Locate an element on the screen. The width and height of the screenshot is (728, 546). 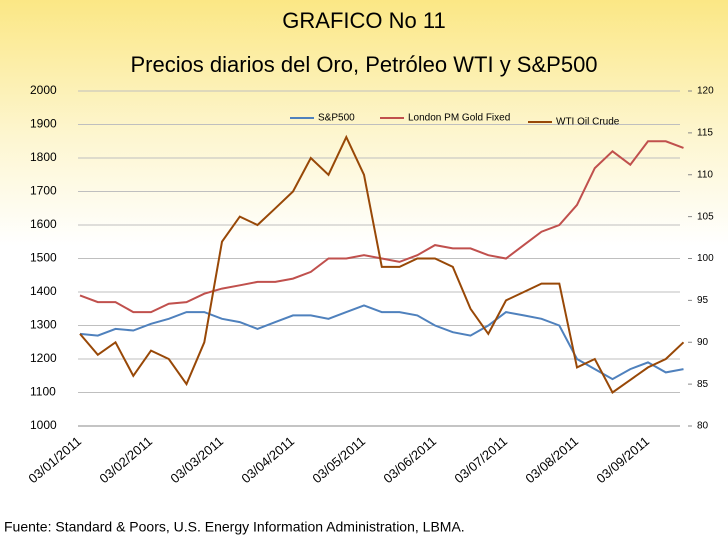
y2-tick-label: 90 is located at coordinates (703, 342).